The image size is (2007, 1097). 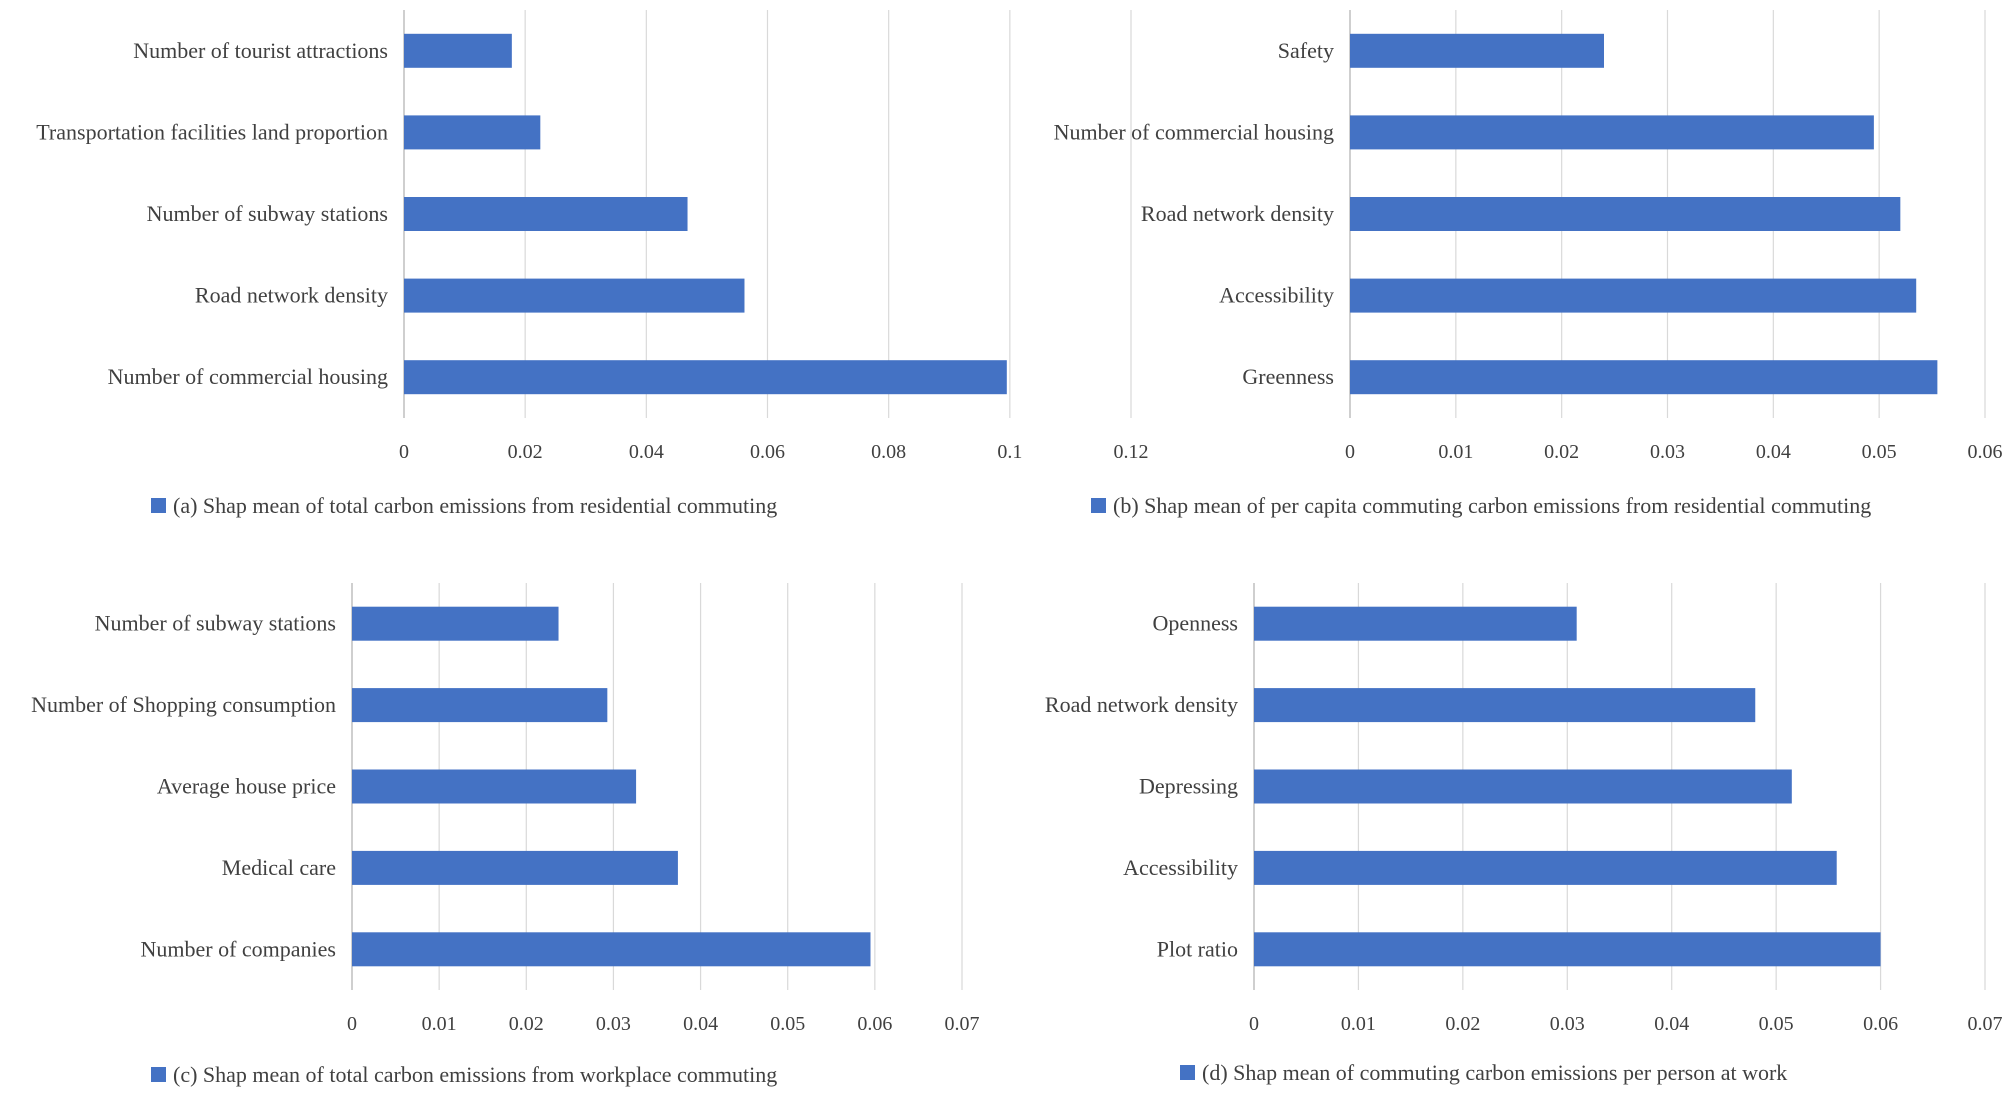 What do you see at coordinates (1195, 623) in the screenshot?
I see `category-label: Openness` at bounding box center [1195, 623].